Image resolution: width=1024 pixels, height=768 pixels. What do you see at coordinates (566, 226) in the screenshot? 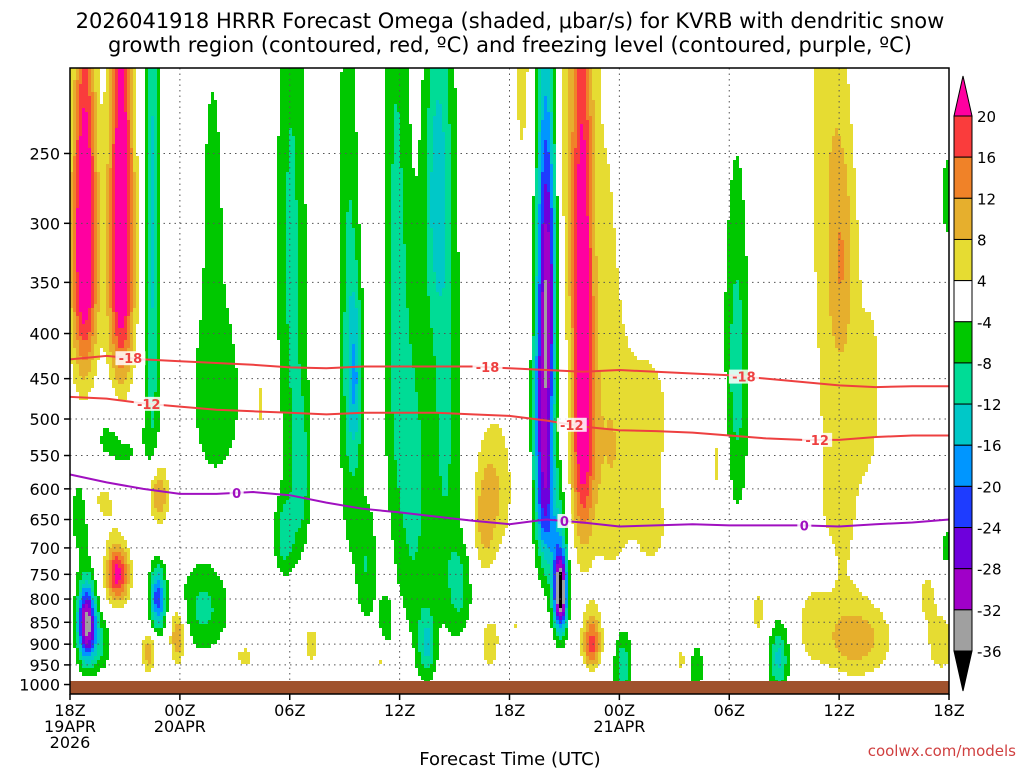
I see `omega-cell-1947` at bounding box center [566, 226].